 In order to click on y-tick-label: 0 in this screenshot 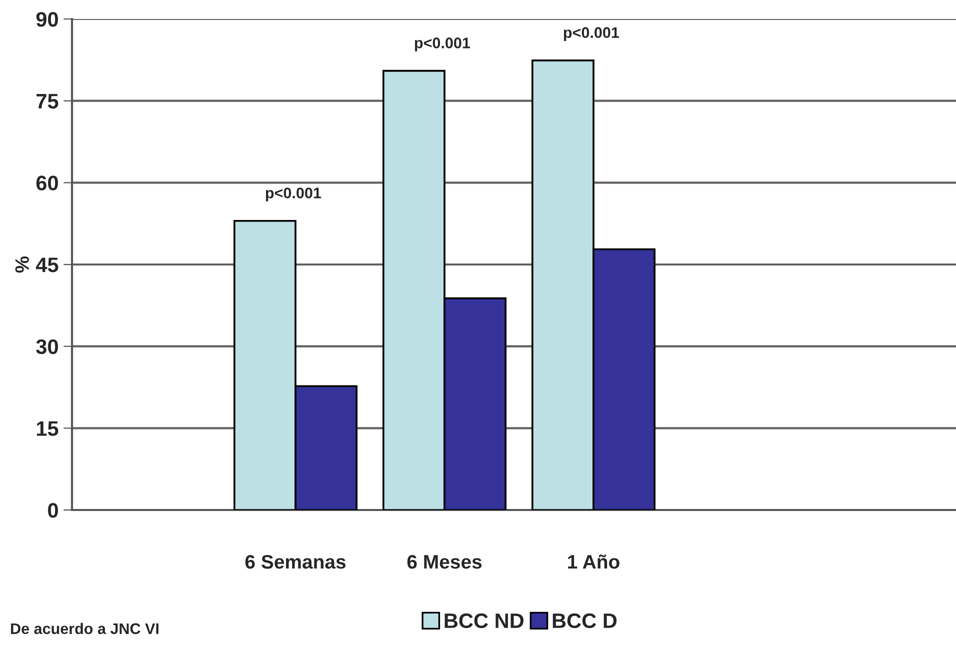, I will do `click(53, 510)`.